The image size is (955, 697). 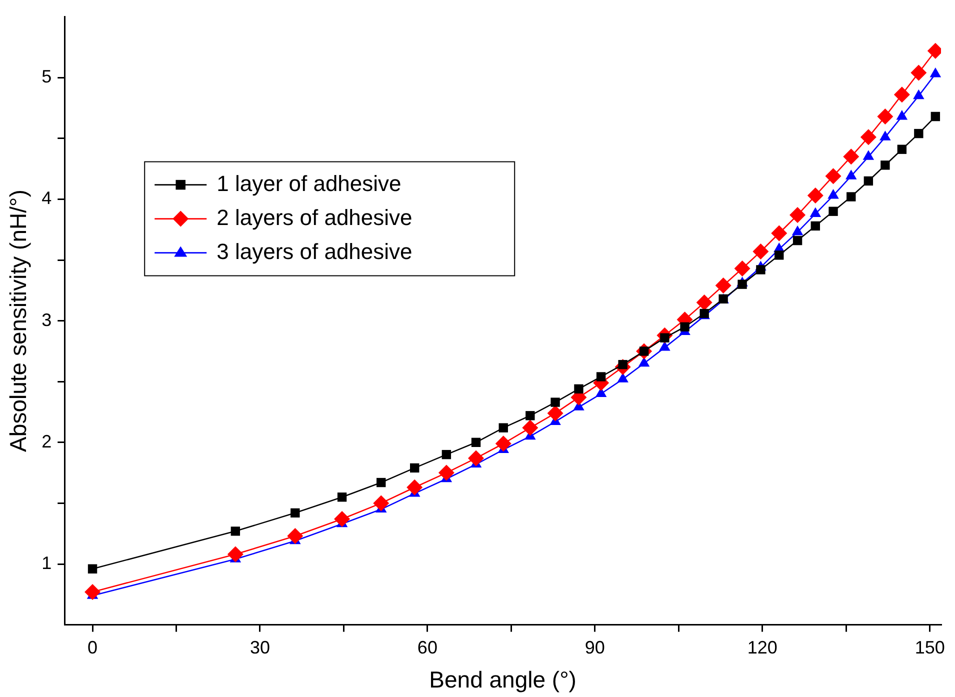 I want to click on x-axis-title: Bend angle (°), so click(x=502, y=679).